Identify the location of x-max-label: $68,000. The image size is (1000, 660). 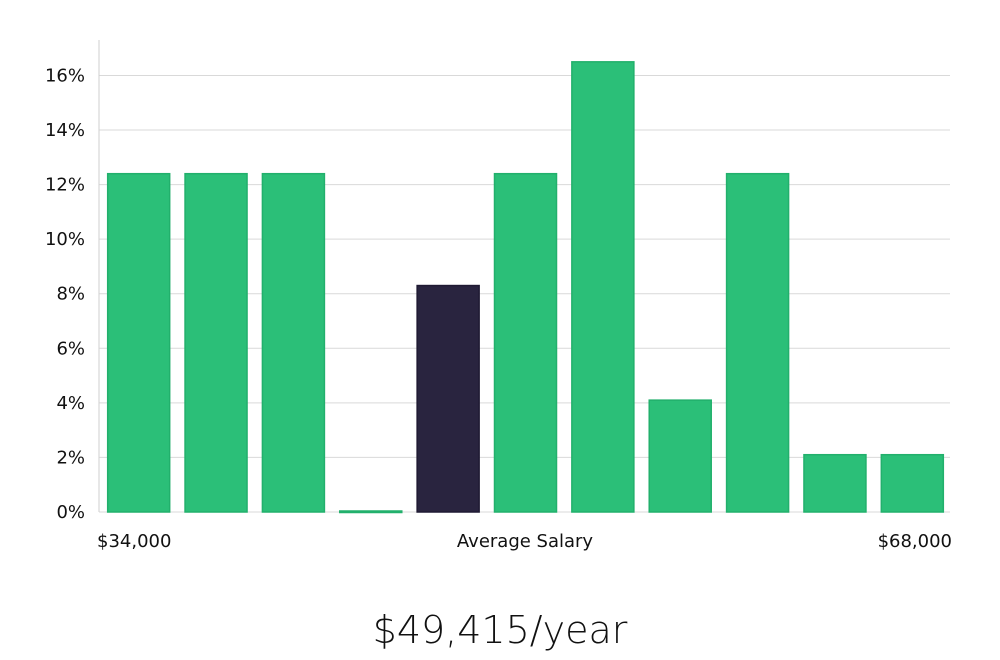
(915, 541).